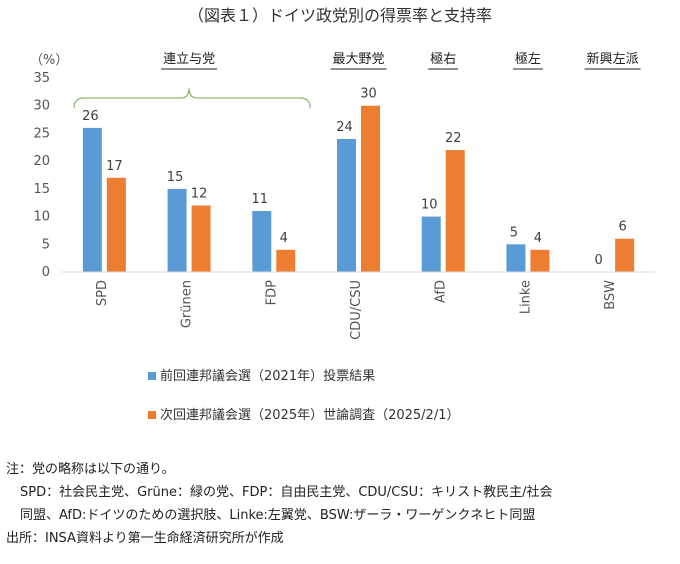  Describe the element at coordinates (309, 415) in the screenshot. I see `legend-label: 次回連邦議会選（2025年）世論調査（2025/2/1）` at that location.